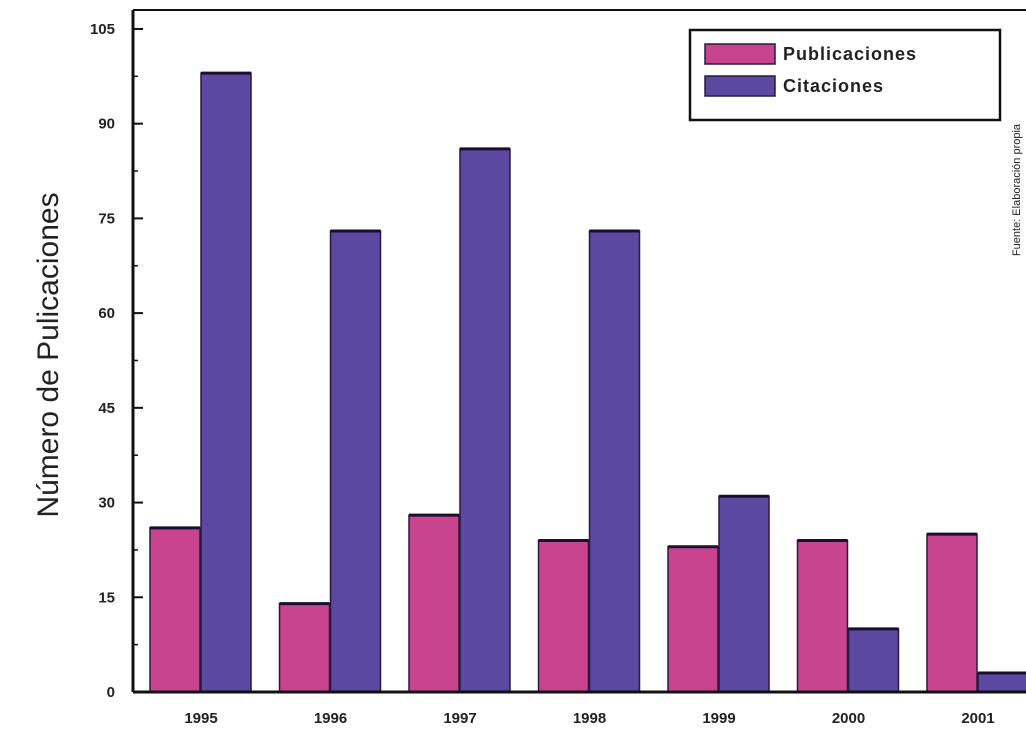  Describe the element at coordinates (822, 616) in the screenshot. I see `bar-publicaciones-2000` at that location.